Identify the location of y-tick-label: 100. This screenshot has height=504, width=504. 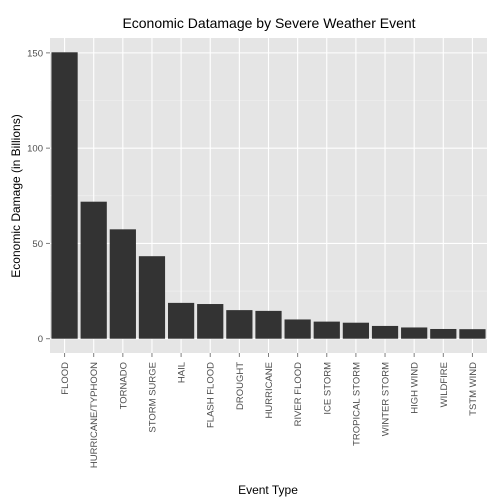
(35, 149).